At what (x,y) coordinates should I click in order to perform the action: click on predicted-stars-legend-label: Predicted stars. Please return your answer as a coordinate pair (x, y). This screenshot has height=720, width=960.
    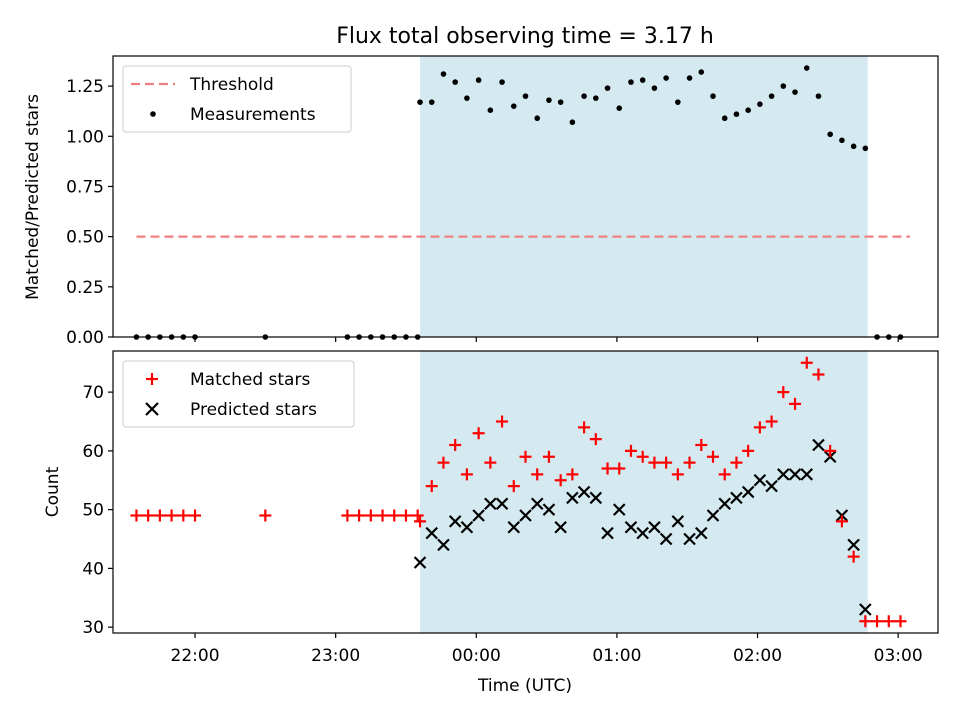
    Looking at the image, I should click on (253, 410).